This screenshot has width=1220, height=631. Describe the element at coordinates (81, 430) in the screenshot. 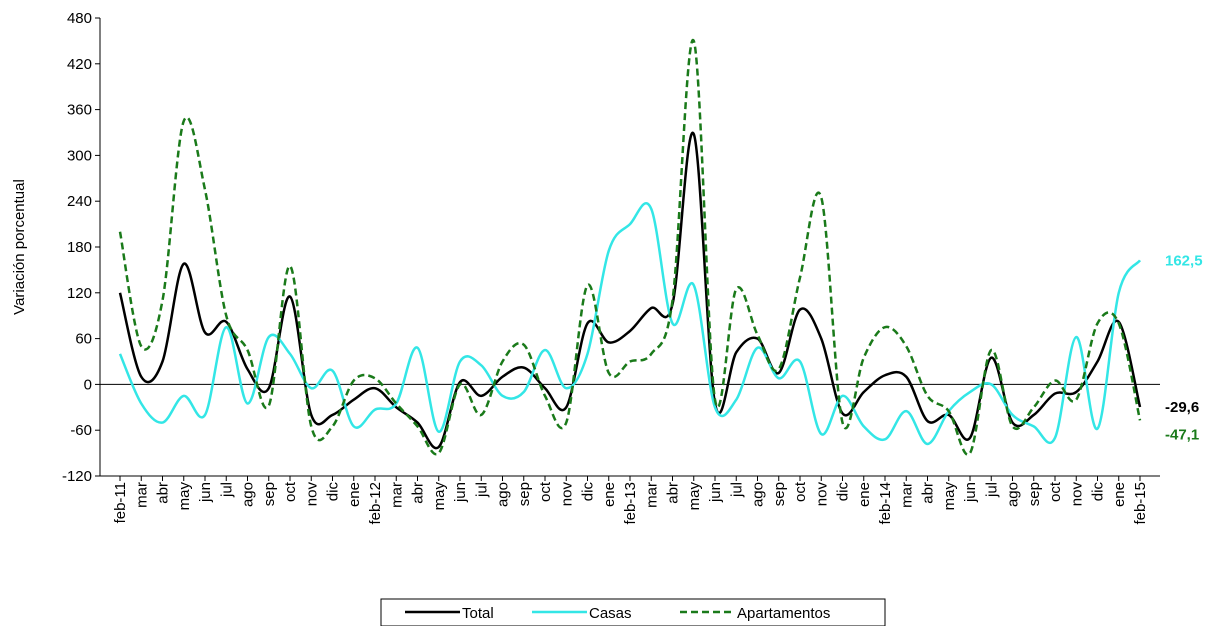

I see `y-tick-label: -60` at that location.